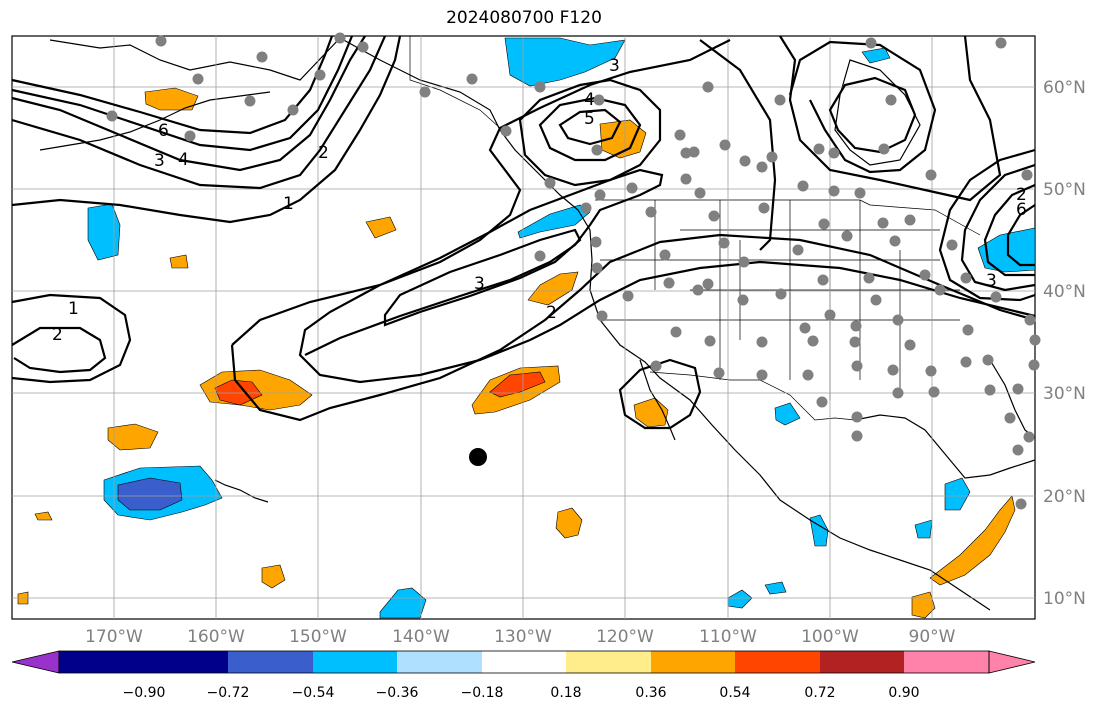 Image resolution: width=1105 pixels, height=712 pixels. I want to click on shade-red-pac4, so click(517, 384).